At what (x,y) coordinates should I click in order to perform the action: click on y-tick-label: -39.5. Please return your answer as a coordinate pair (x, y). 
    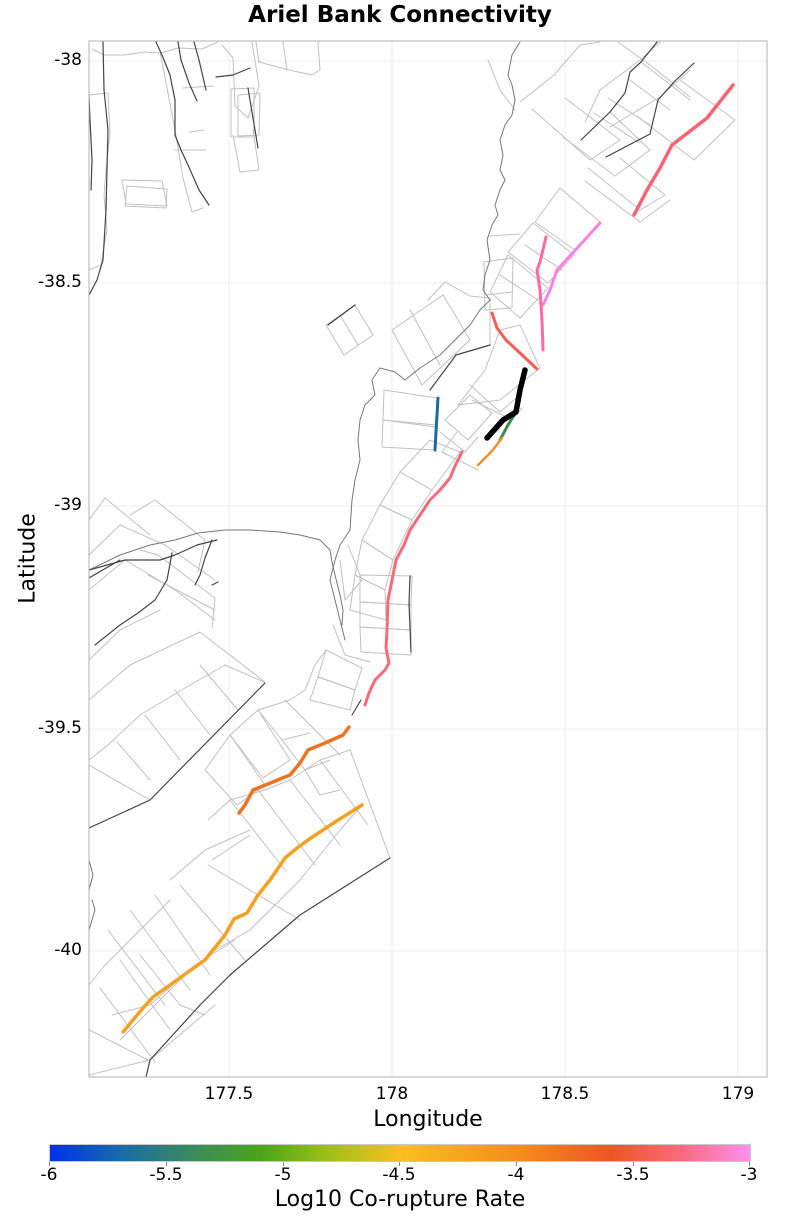
    Looking at the image, I should click on (60, 728).